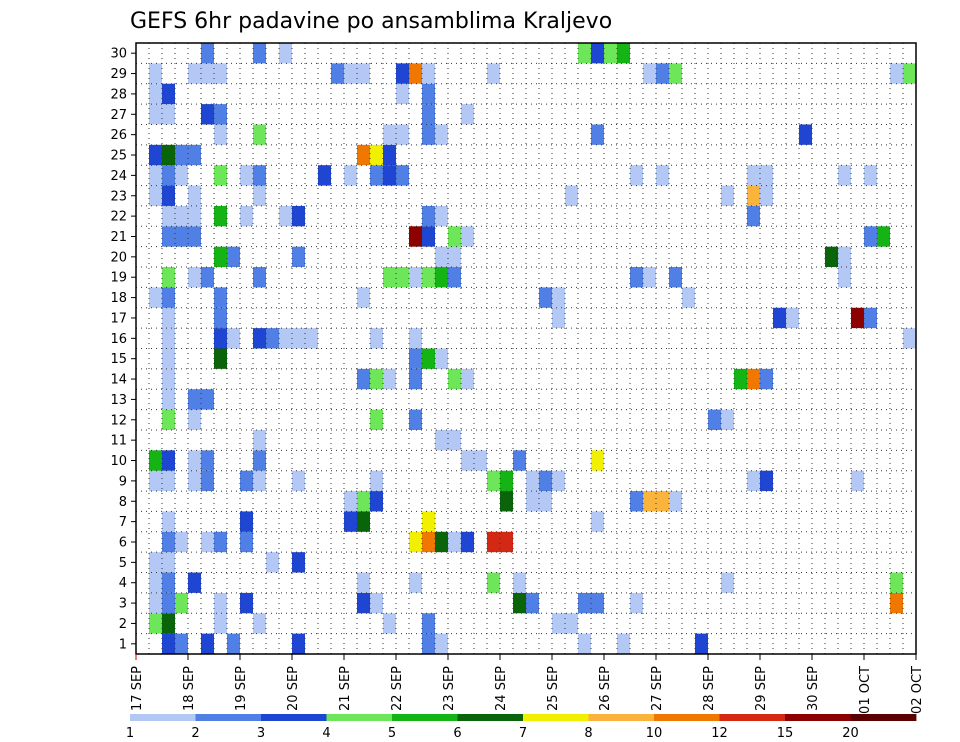 This screenshot has width=960, height=742. I want to click on y-tick-label: 29, so click(118, 74).